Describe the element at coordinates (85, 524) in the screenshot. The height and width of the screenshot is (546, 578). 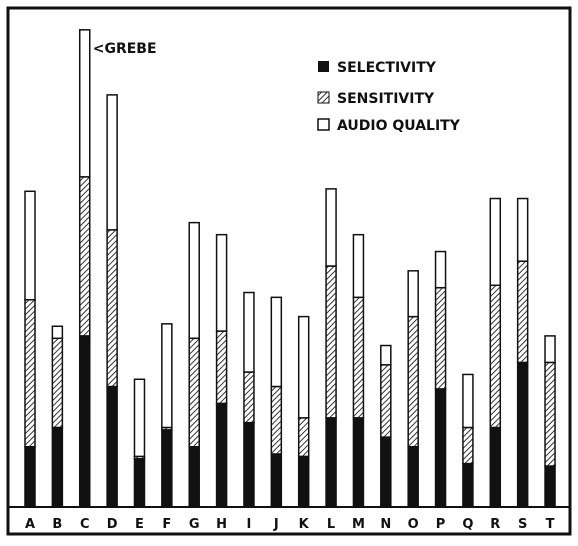
I see `x-tick-label-C: C` at that location.